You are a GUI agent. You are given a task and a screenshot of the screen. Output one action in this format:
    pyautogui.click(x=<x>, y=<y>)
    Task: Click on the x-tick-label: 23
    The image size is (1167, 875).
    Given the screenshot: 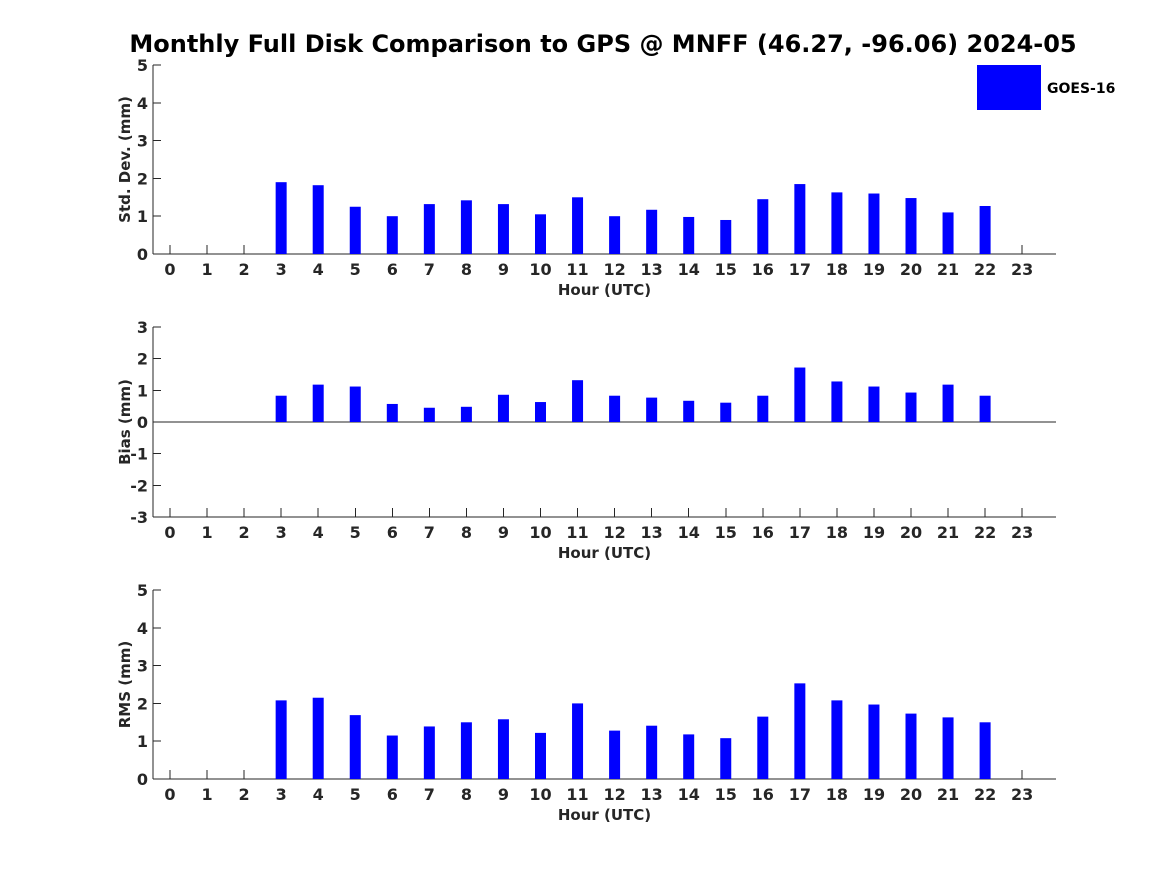 What is the action you would take?
    pyautogui.click(x=1022, y=269)
    